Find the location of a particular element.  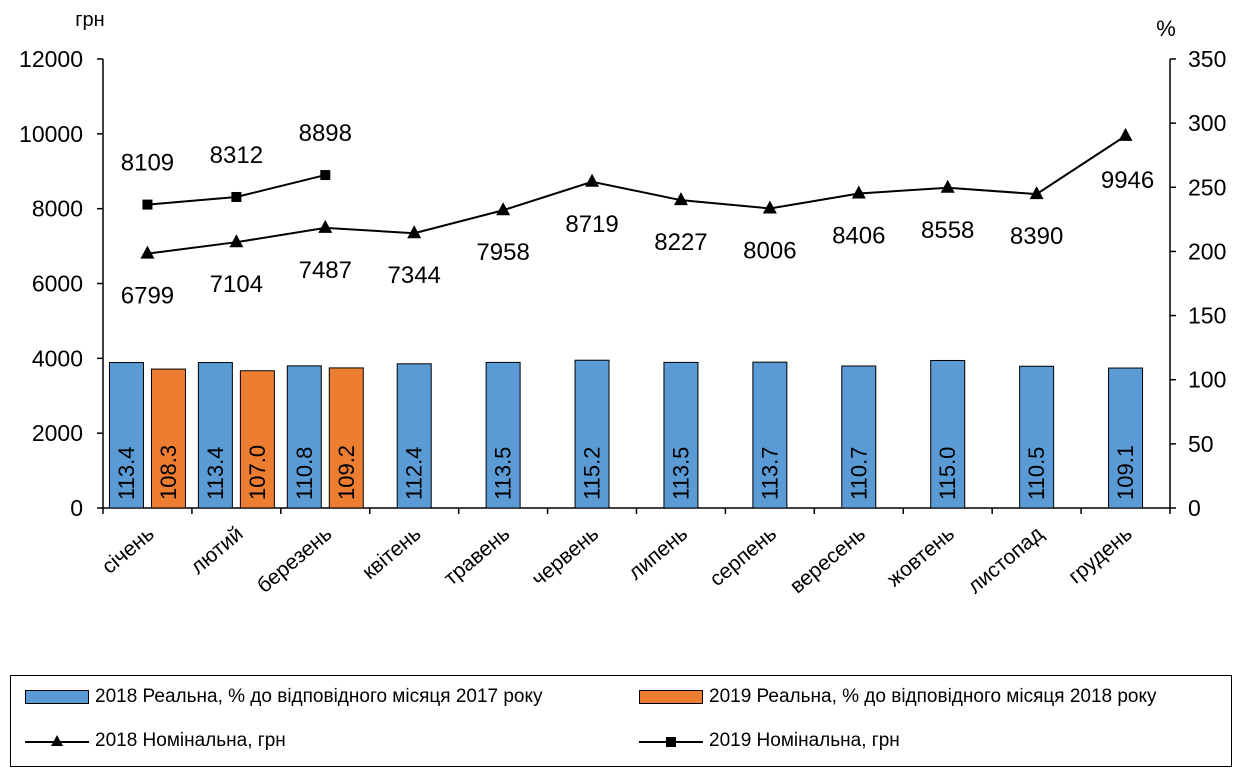

x-tick-label-3: квітень is located at coordinates (391, 553).